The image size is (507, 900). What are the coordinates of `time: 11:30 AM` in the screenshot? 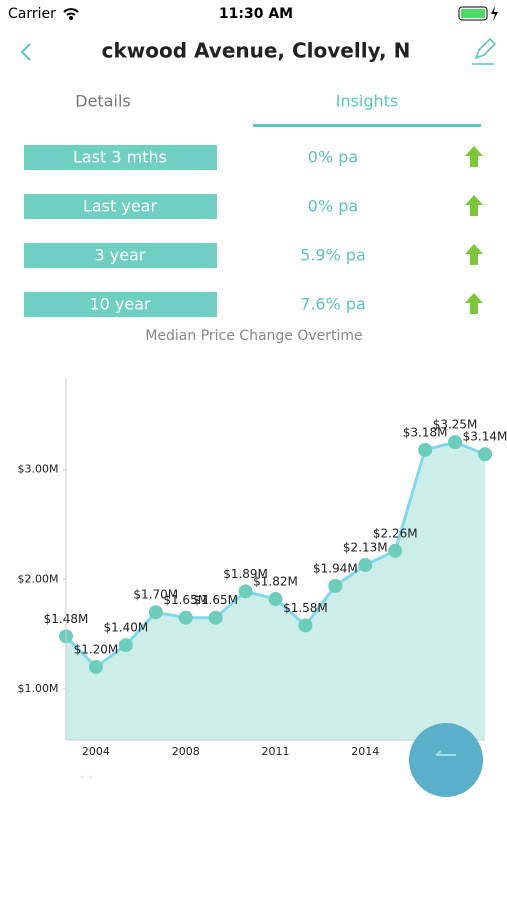 It's located at (256, 14).